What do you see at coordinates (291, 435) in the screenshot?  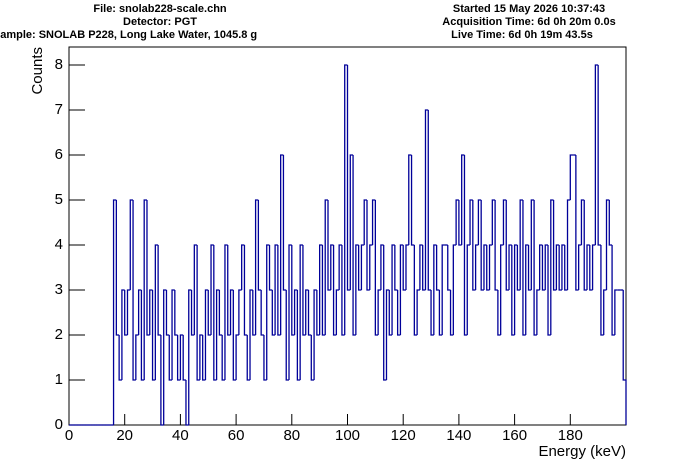 I see `x-tick-label: 80` at bounding box center [291, 435].